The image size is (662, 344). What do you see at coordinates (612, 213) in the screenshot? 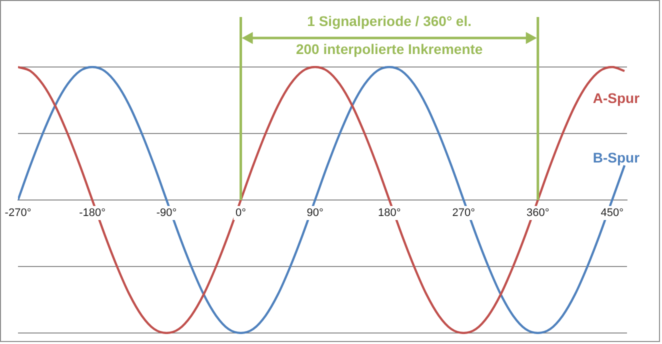
I see `x-tick-label: 450°` at bounding box center [612, 213].